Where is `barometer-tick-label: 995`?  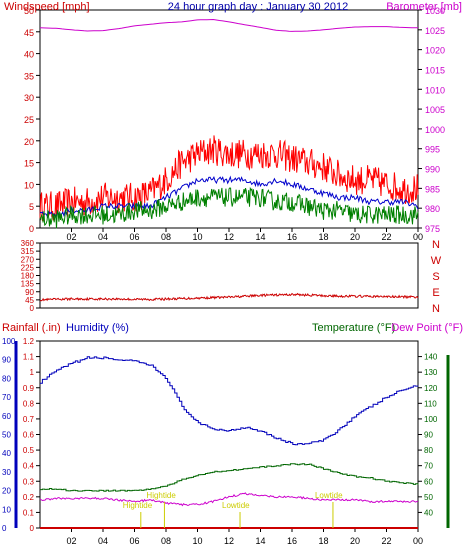
barometer-tick-label: 995 is located at coordinates (432, 150).